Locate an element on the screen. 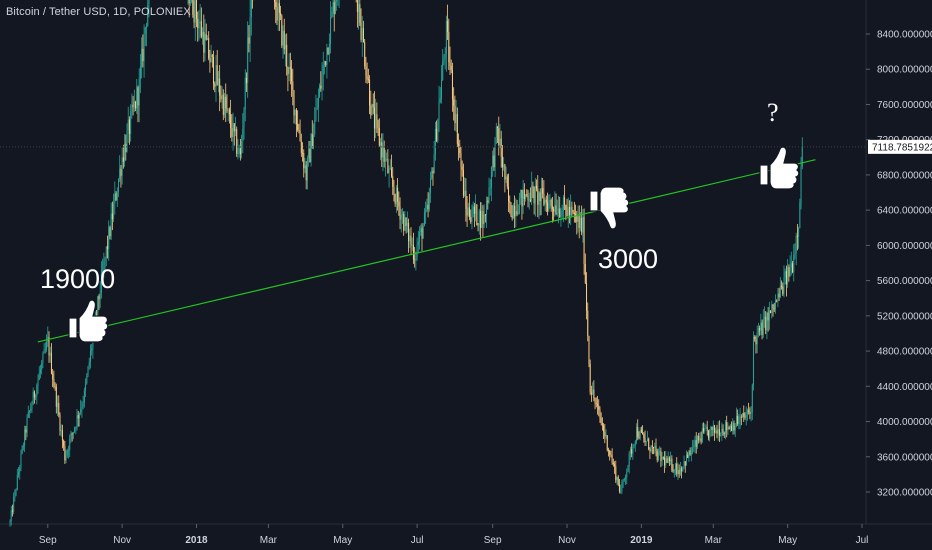 This screenshot has height=550, width=932. price-tick-label: 7600.00000000 is located at coordinates (904, 105).